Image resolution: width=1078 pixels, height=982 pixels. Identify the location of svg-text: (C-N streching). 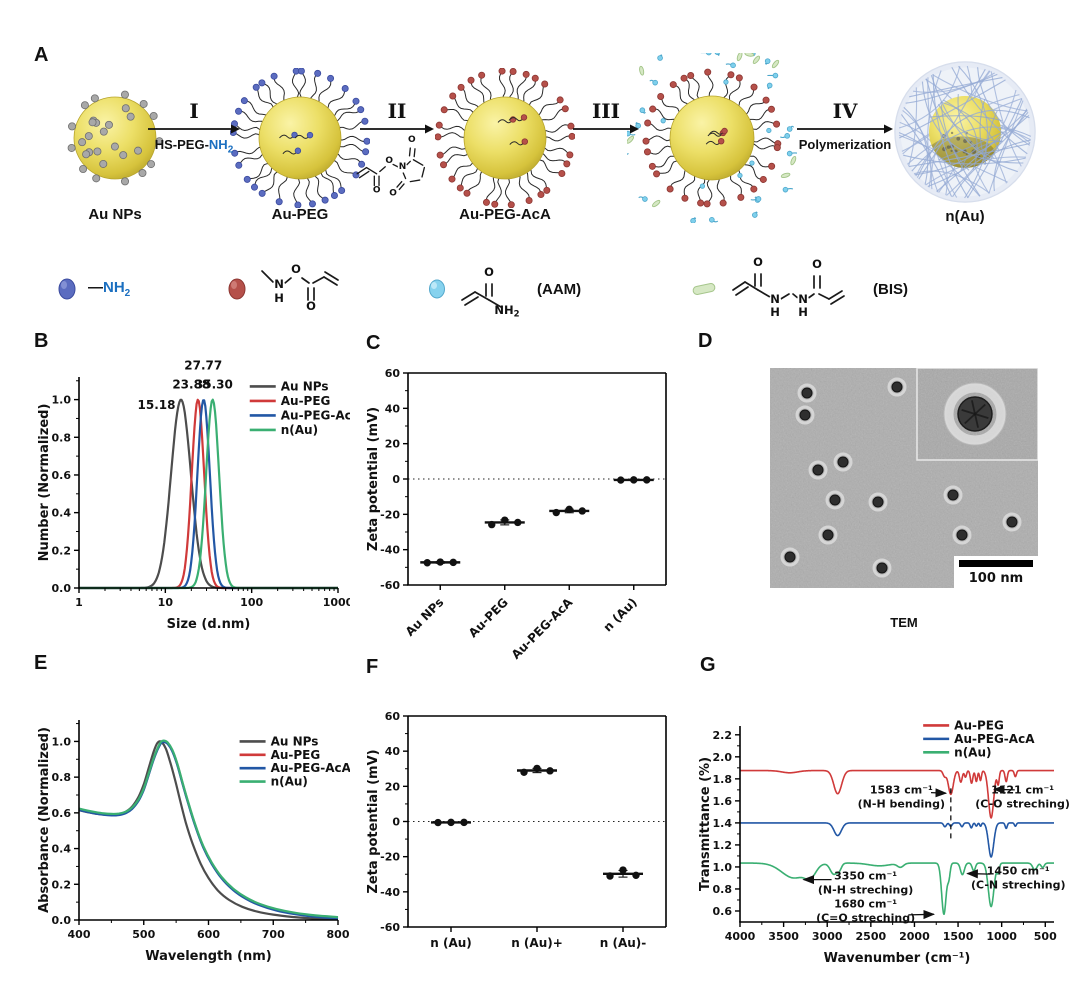
(1018, 885).